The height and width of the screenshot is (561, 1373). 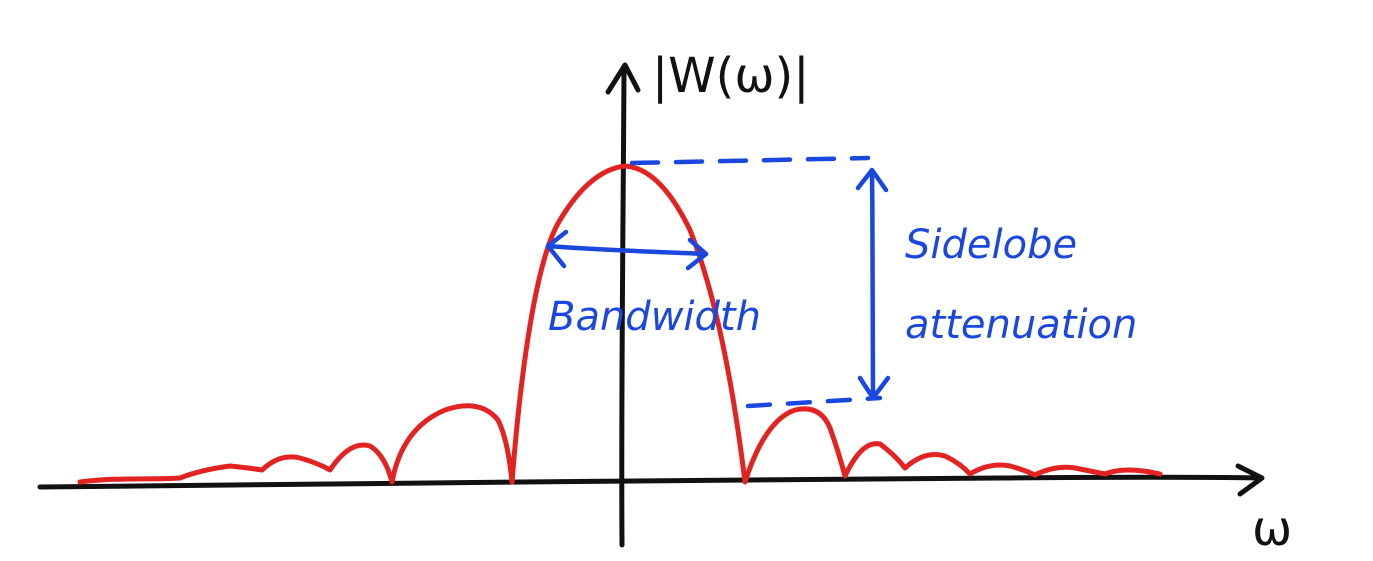 I want to click on annotations, so click(x=718, y=282).